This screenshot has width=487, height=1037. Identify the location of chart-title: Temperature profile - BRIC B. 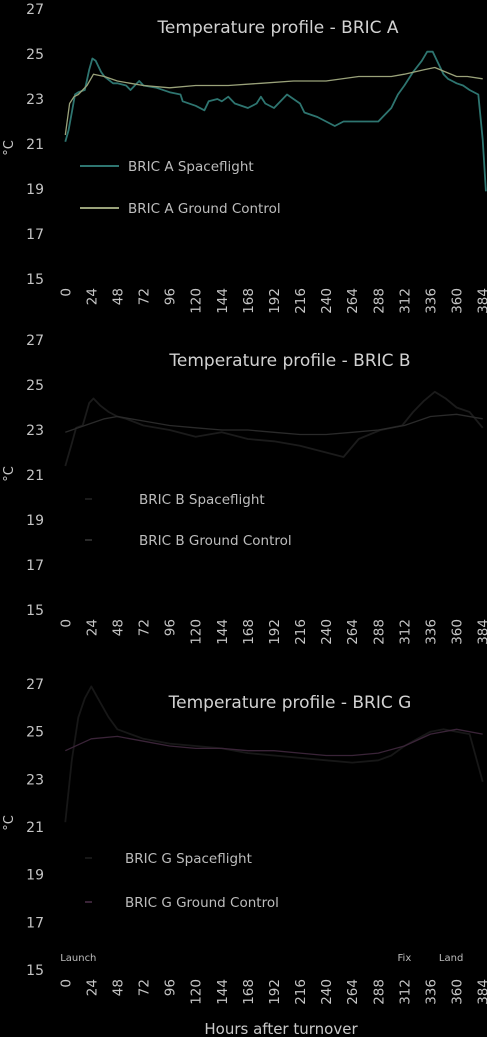
(289, 361).